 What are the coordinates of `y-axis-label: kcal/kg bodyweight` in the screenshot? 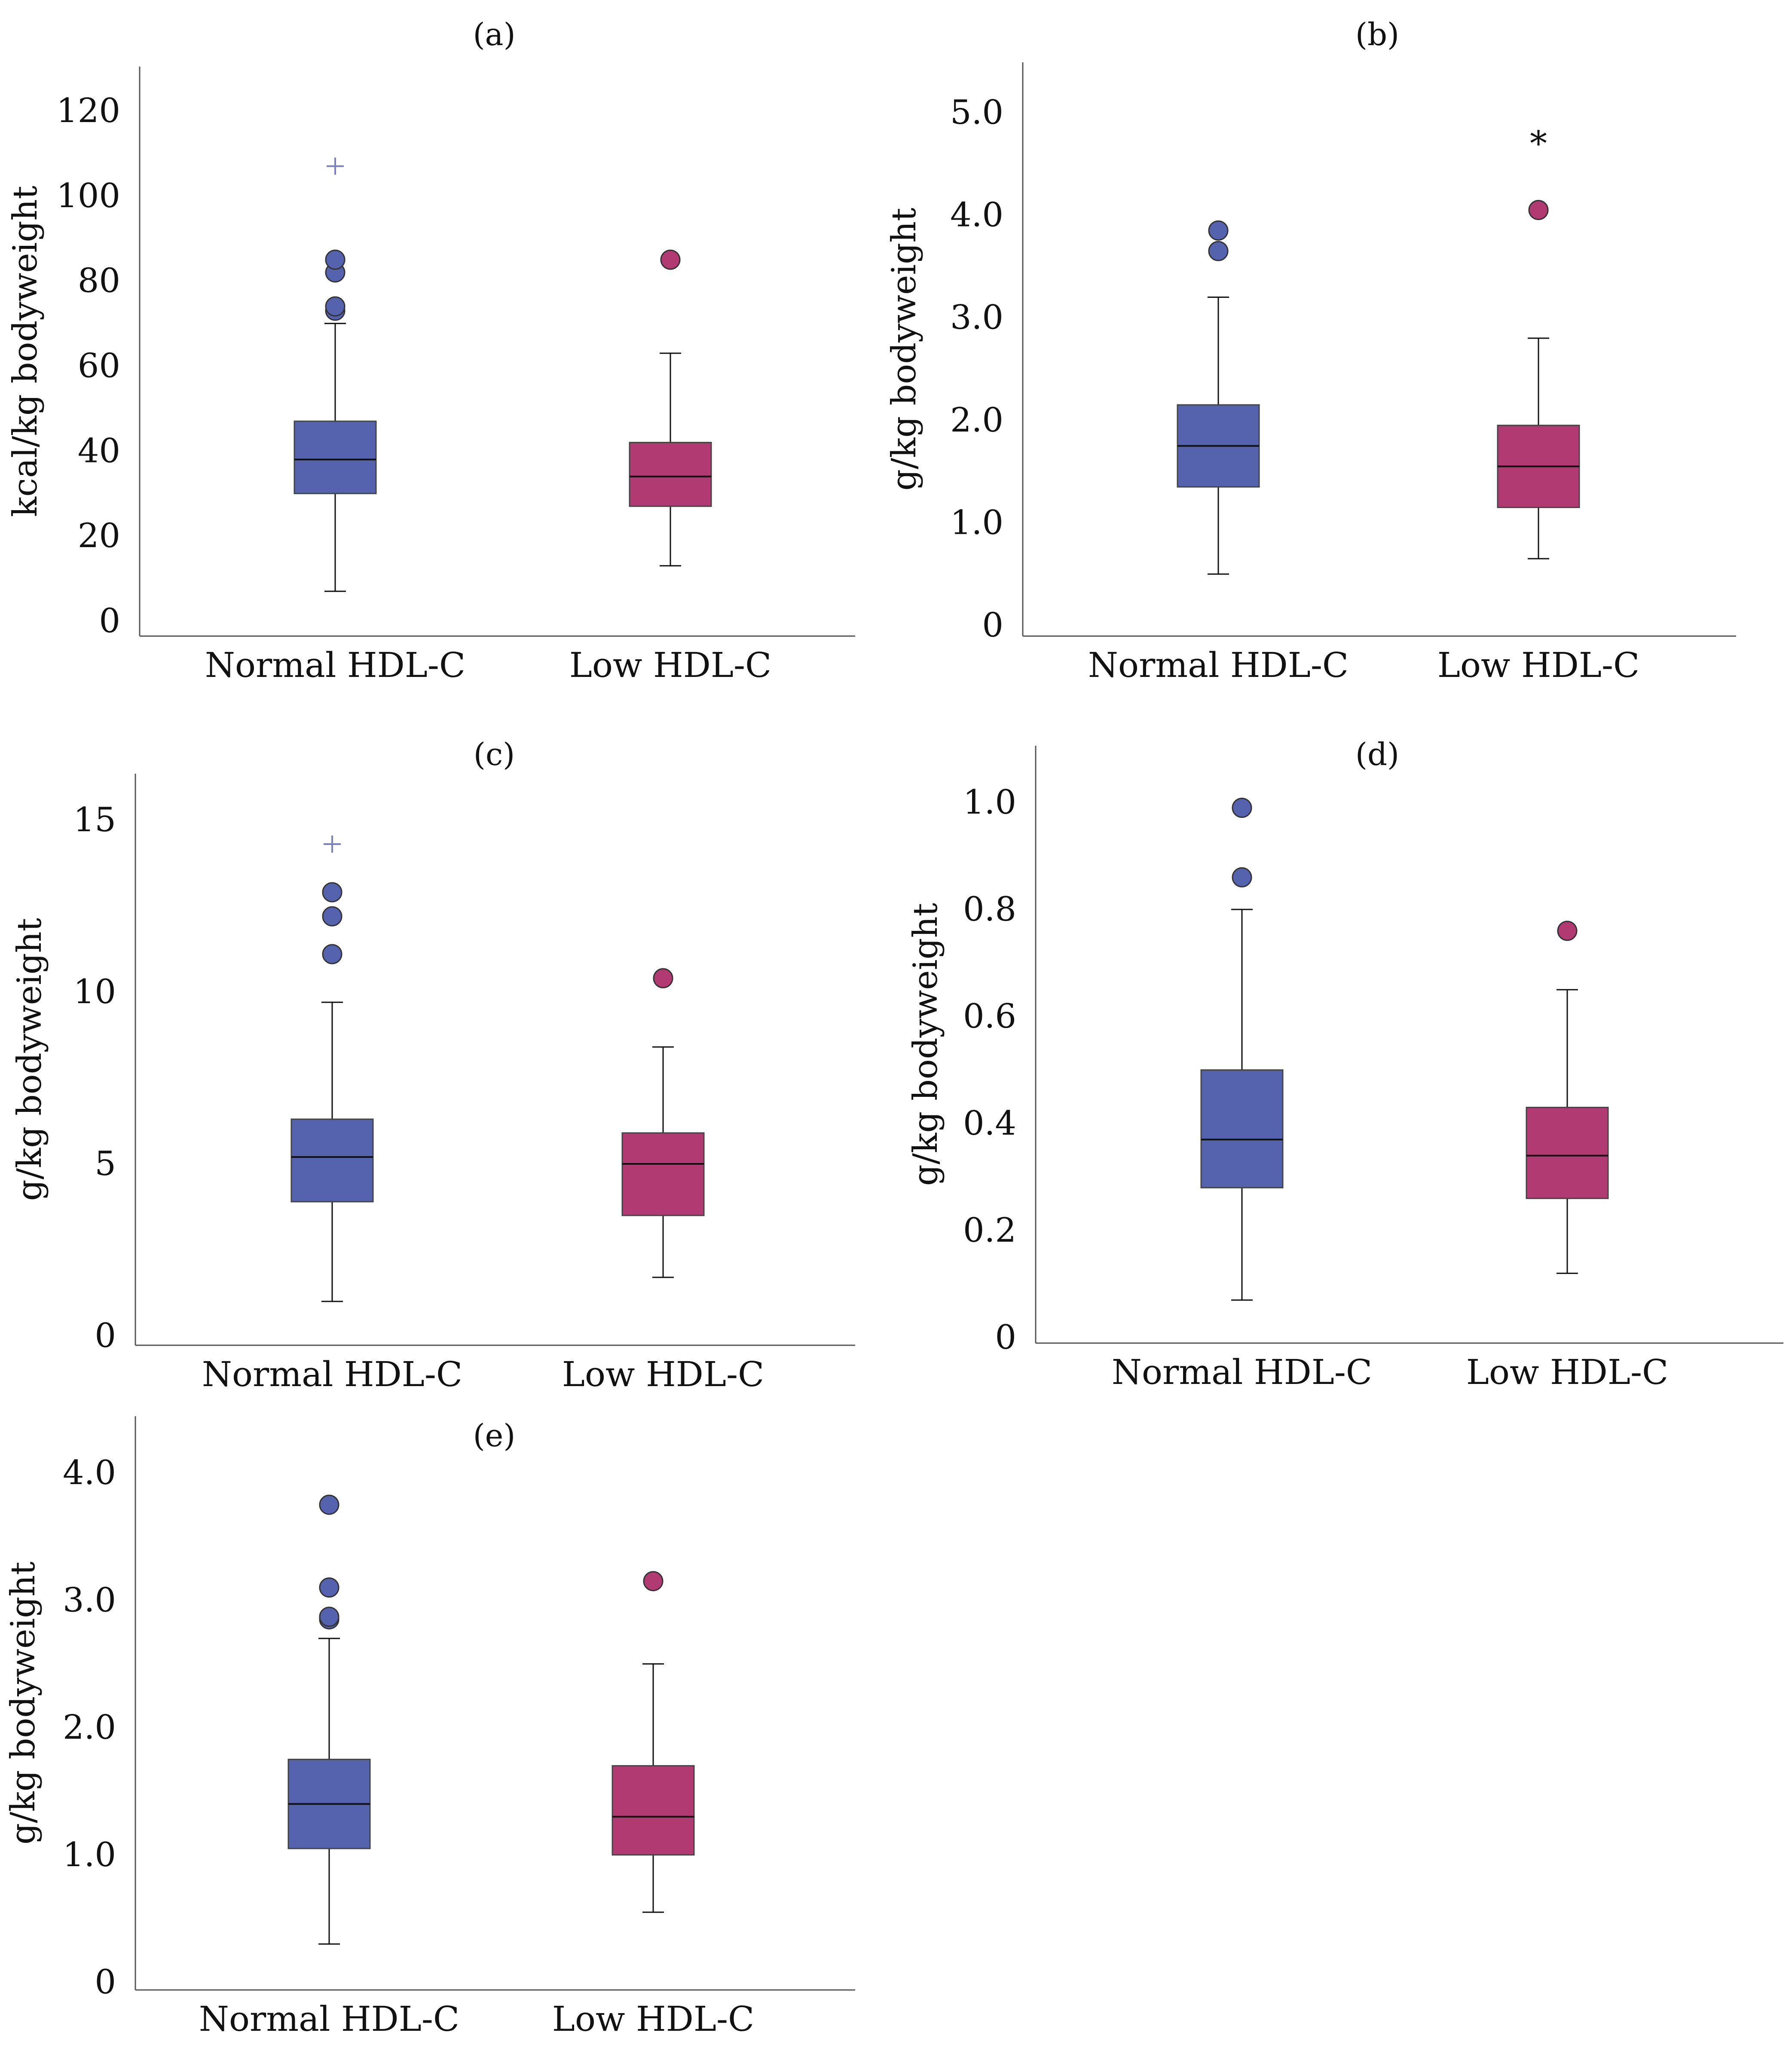 It's located at (25, 351).